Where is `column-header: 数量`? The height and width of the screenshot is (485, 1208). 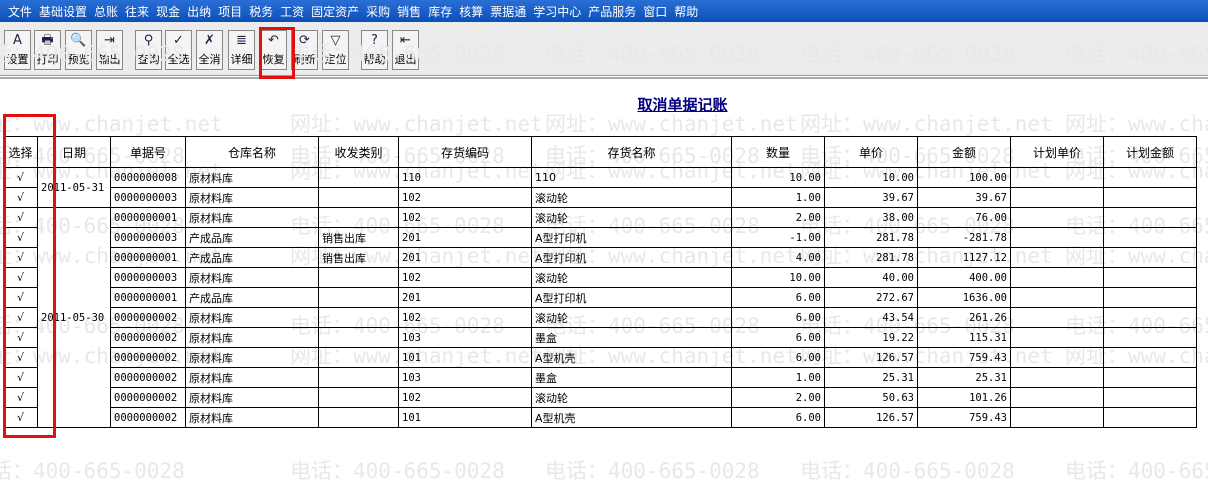
column-header: 数量 is located at coordinates (778, 152).